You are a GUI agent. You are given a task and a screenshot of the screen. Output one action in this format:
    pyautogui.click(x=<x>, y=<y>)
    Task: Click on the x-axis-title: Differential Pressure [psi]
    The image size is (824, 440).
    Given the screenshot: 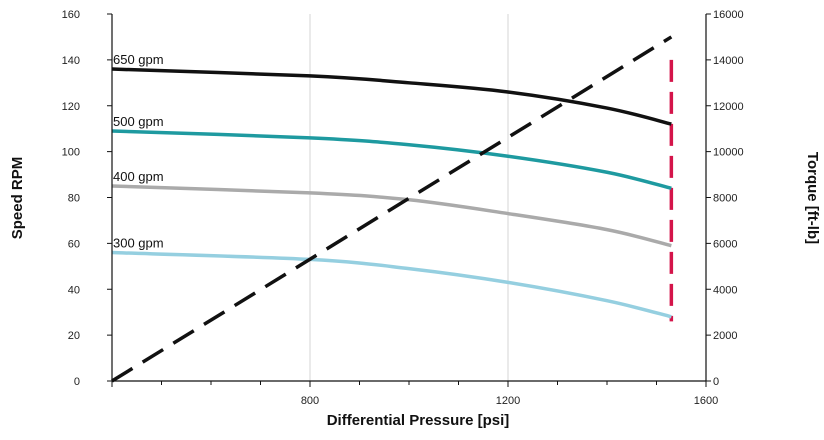 What is the action you would take?
    pyautogui.click(x=418, y=420)
    